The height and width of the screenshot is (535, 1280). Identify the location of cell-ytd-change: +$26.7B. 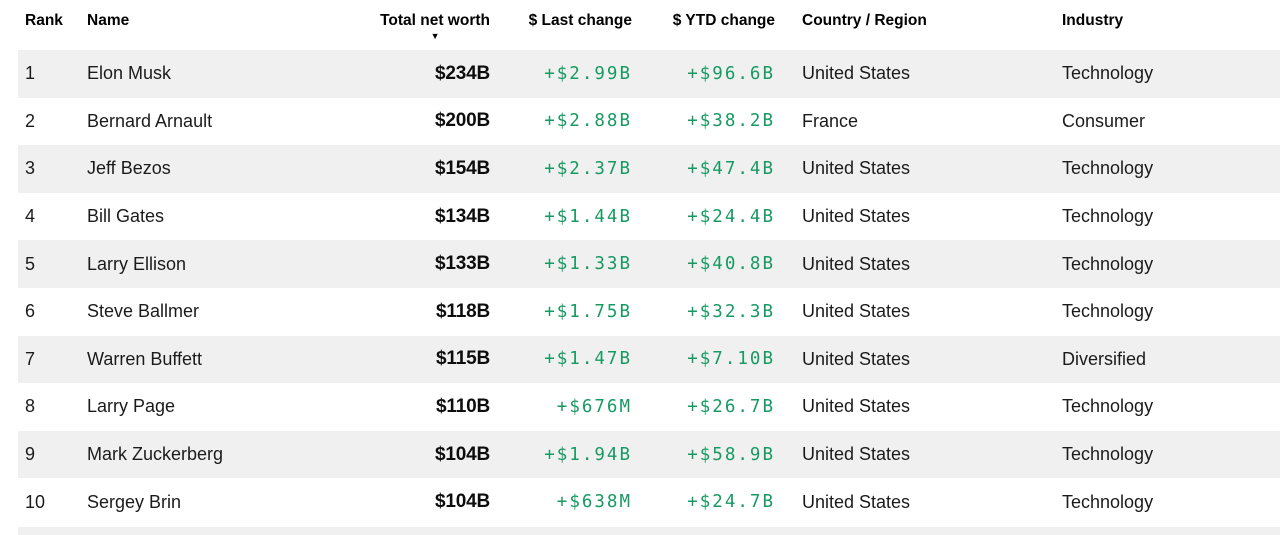
(731, 406).